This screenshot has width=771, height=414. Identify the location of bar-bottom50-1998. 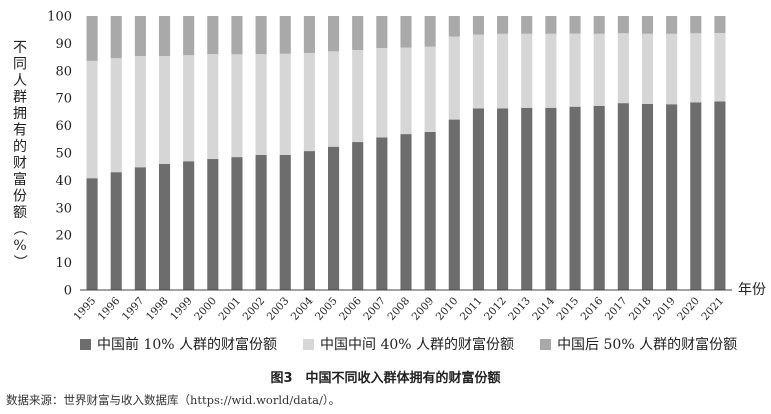
(164, 36).